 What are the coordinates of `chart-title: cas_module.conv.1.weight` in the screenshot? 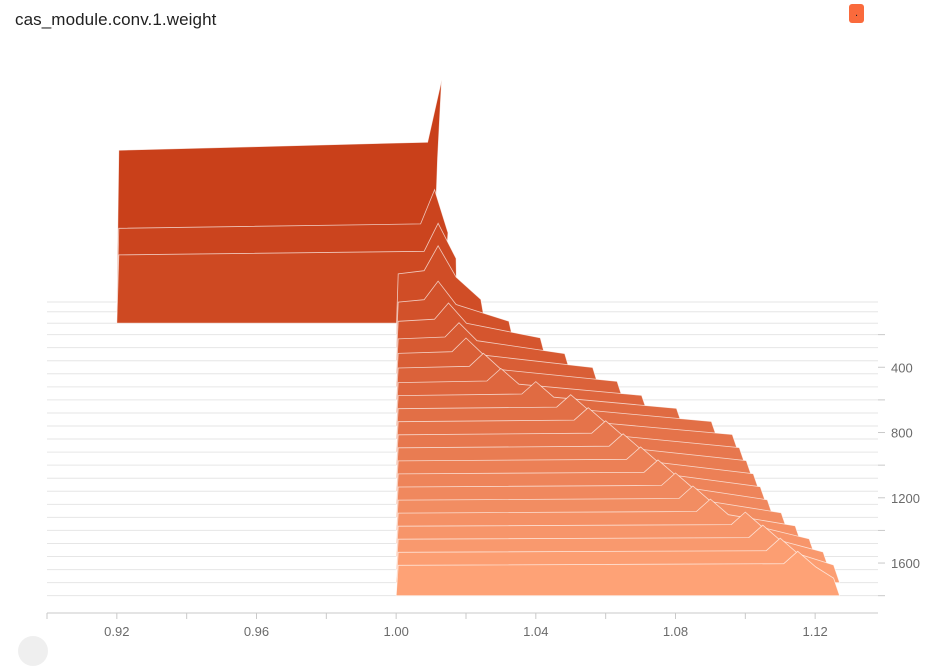 It's located at (116, 19).